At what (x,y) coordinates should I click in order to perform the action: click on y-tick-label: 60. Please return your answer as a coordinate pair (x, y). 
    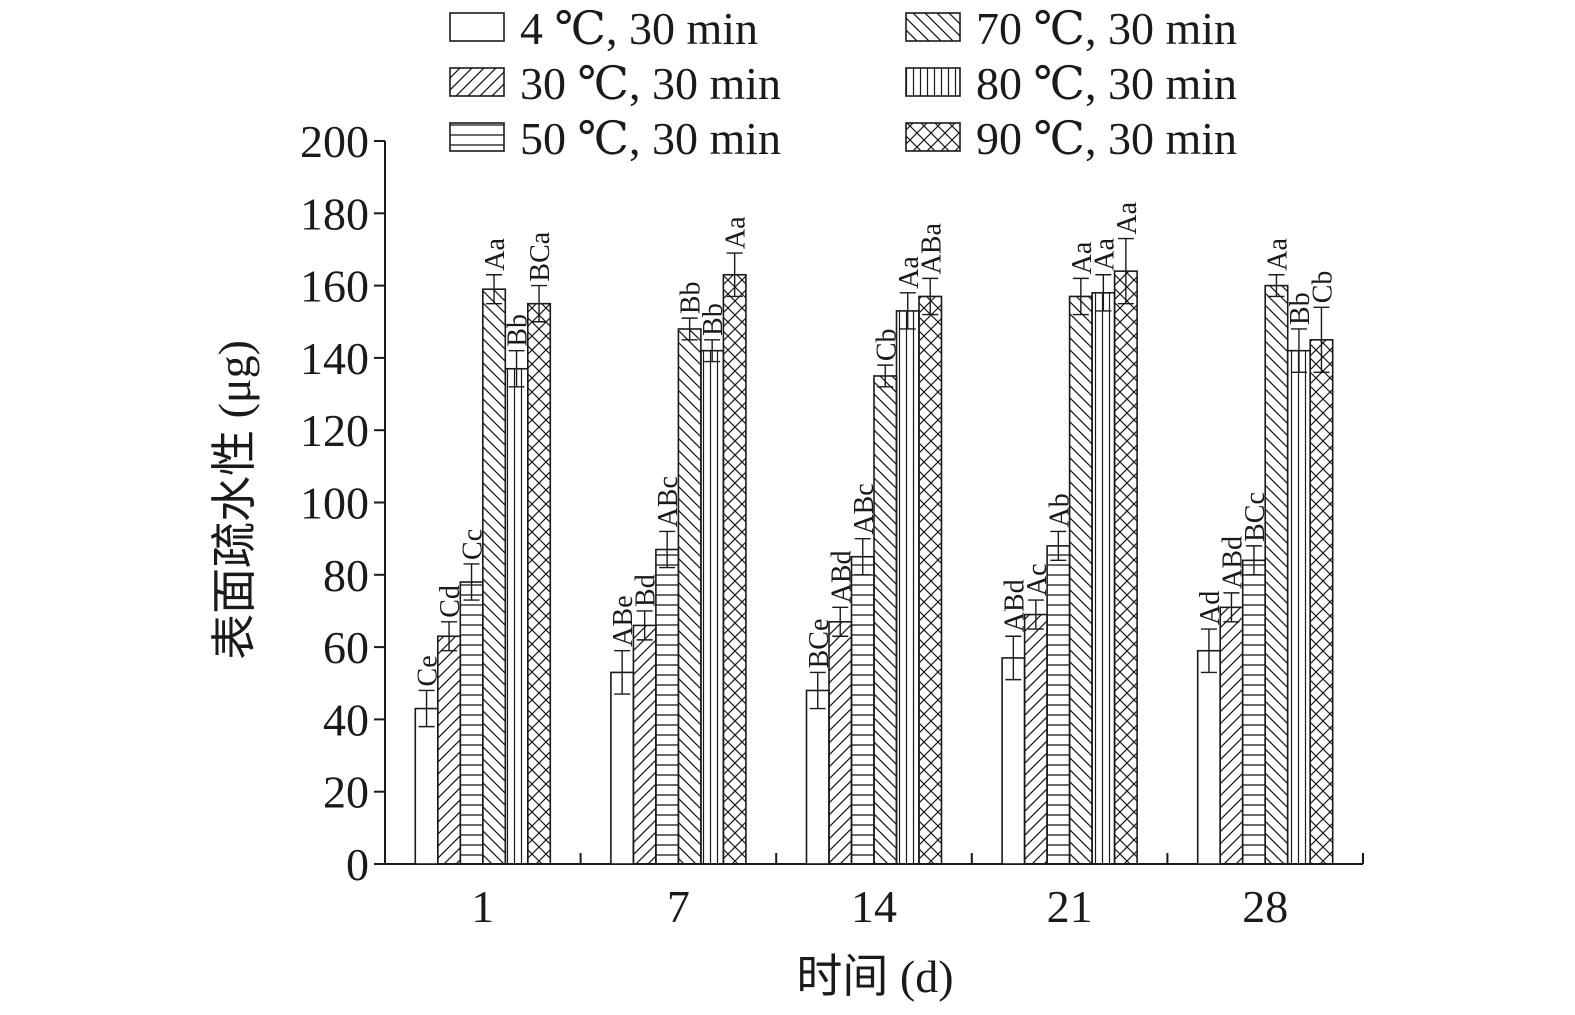
    Looking at the image, I should click on (346, 647).